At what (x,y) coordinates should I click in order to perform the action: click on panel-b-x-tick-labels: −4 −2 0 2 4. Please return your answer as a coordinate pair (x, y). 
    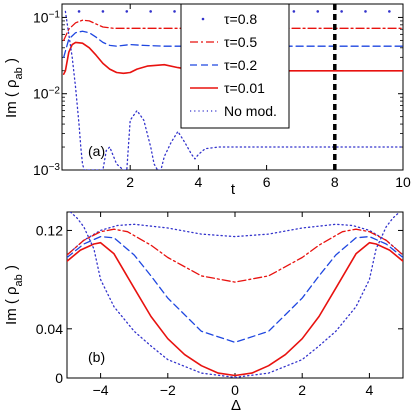
    Looking at the image, I should click on (233, 390).